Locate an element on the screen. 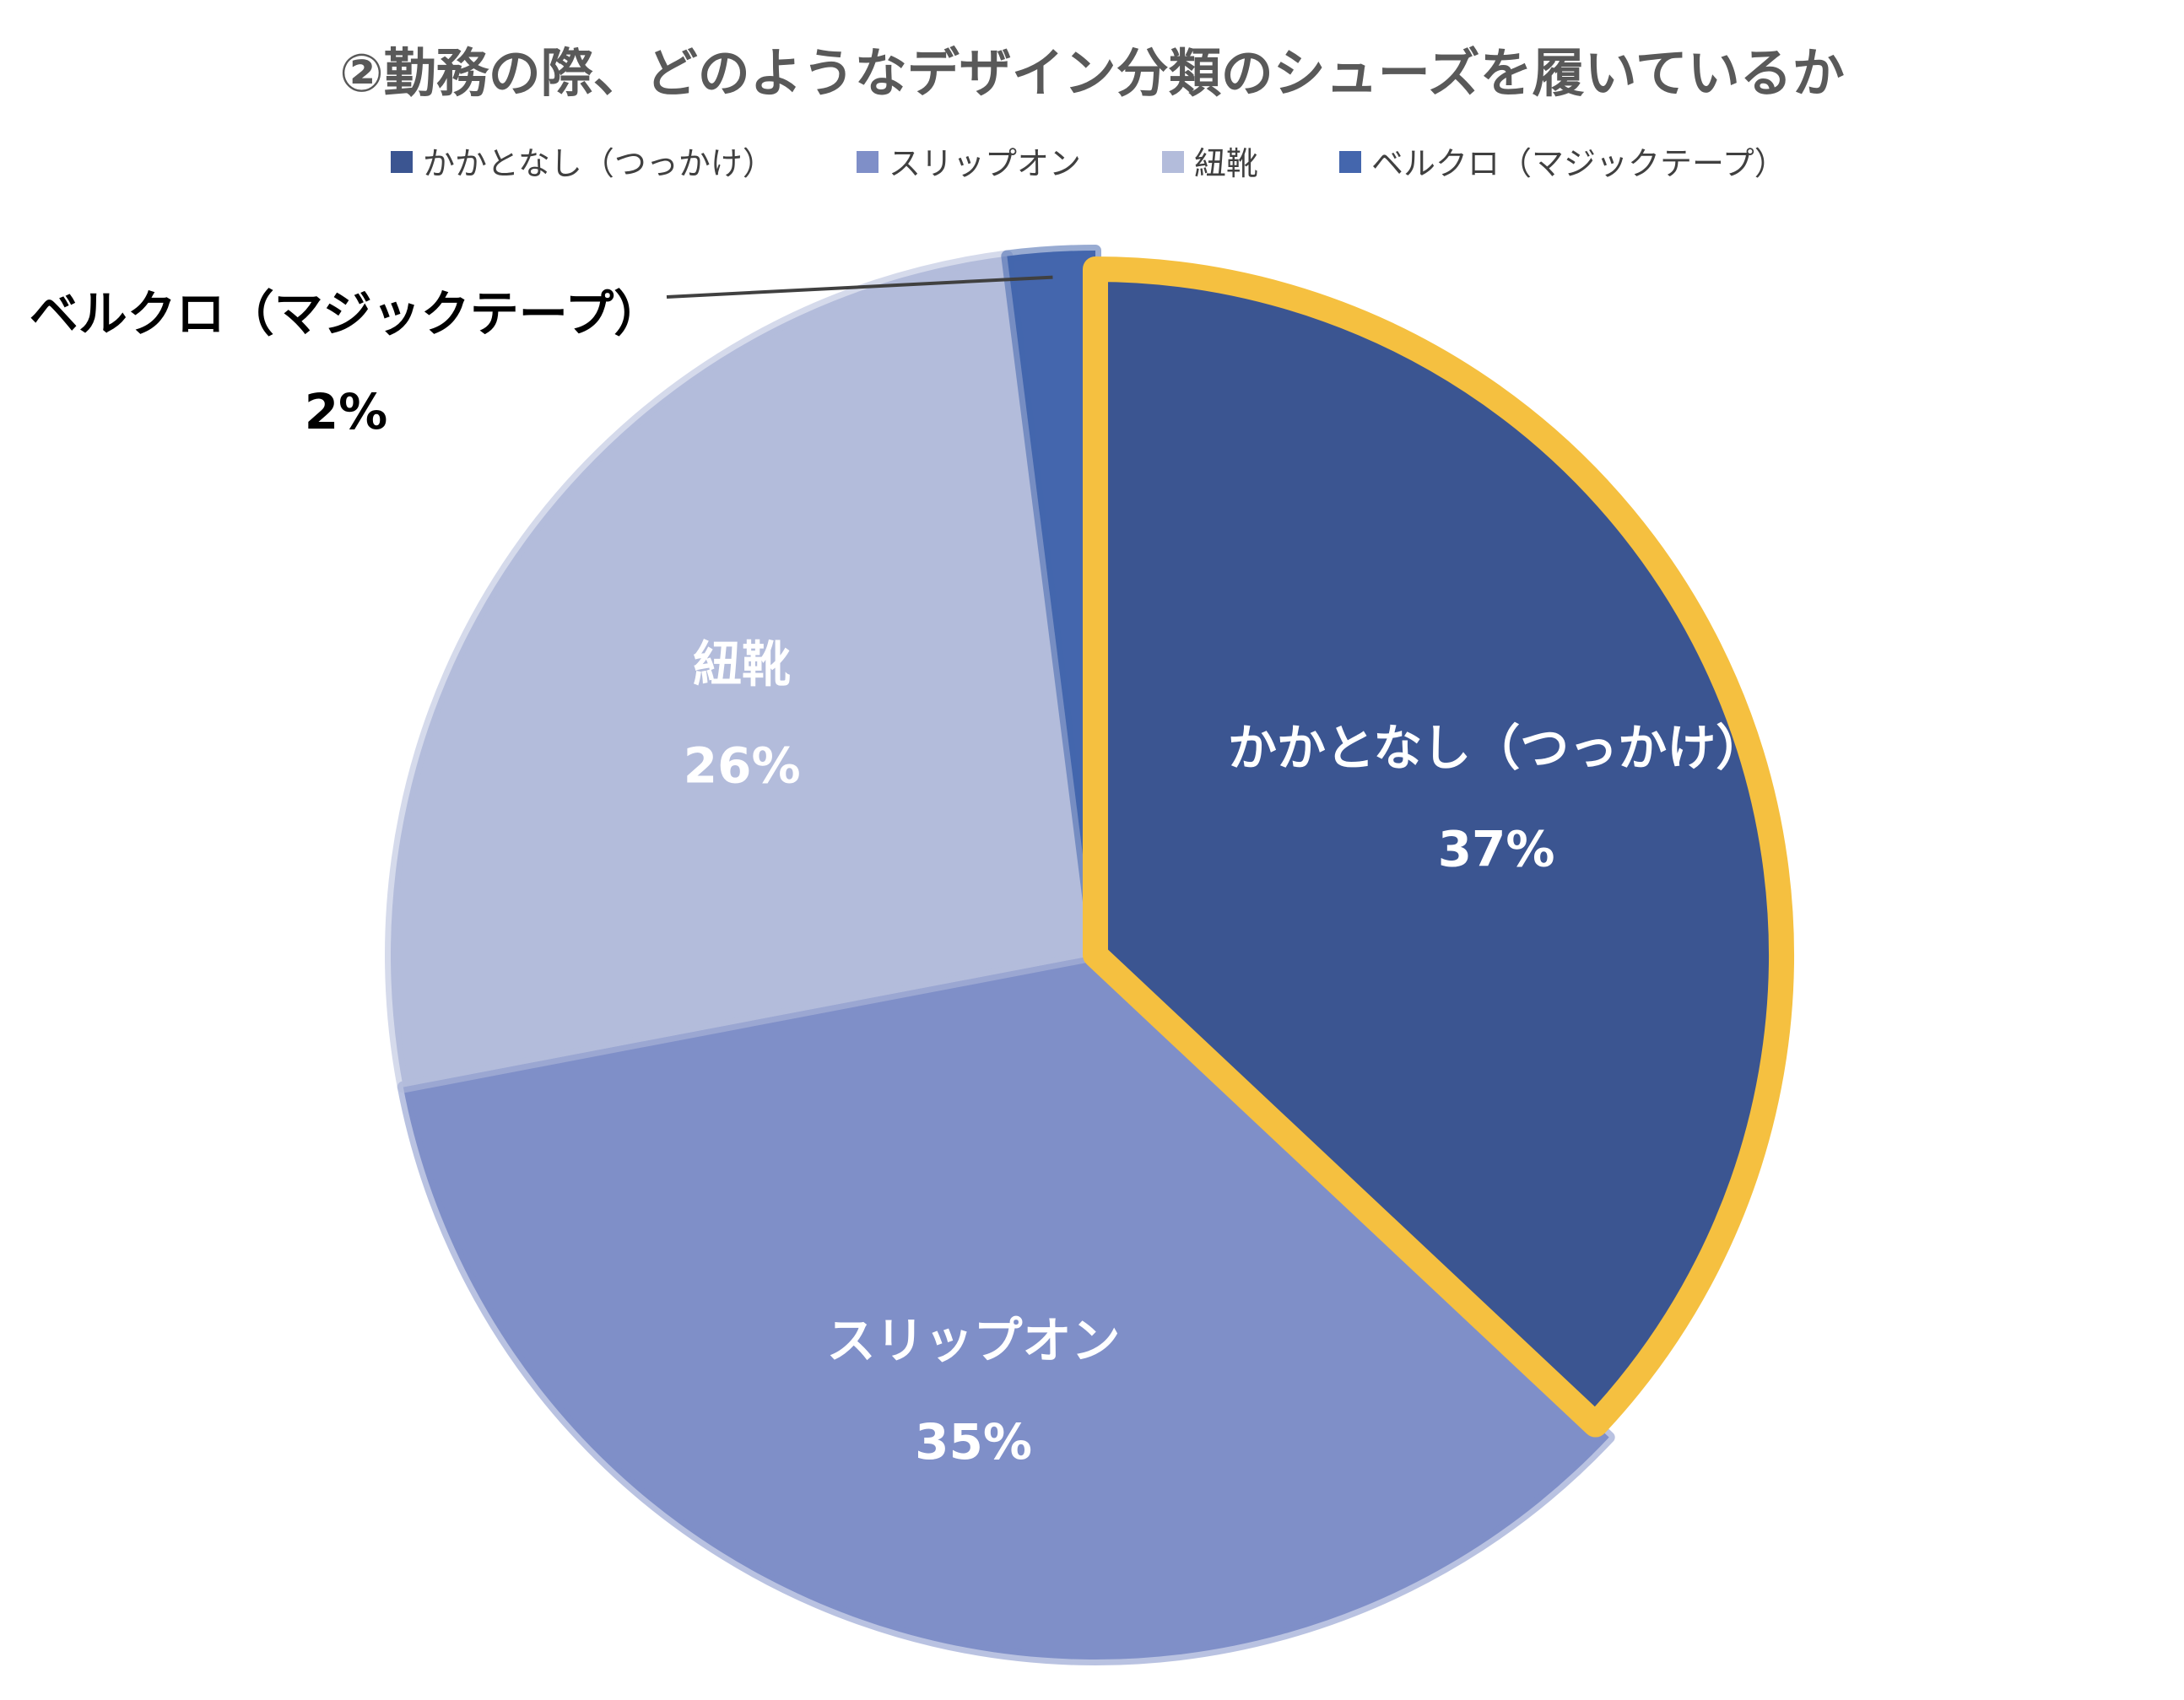 This screenshot has width=2184, height=1700. chart-title: ②勤務の際、どのようなデザイン分類のシューズを履いているか is located at coordinates (1092, 73).